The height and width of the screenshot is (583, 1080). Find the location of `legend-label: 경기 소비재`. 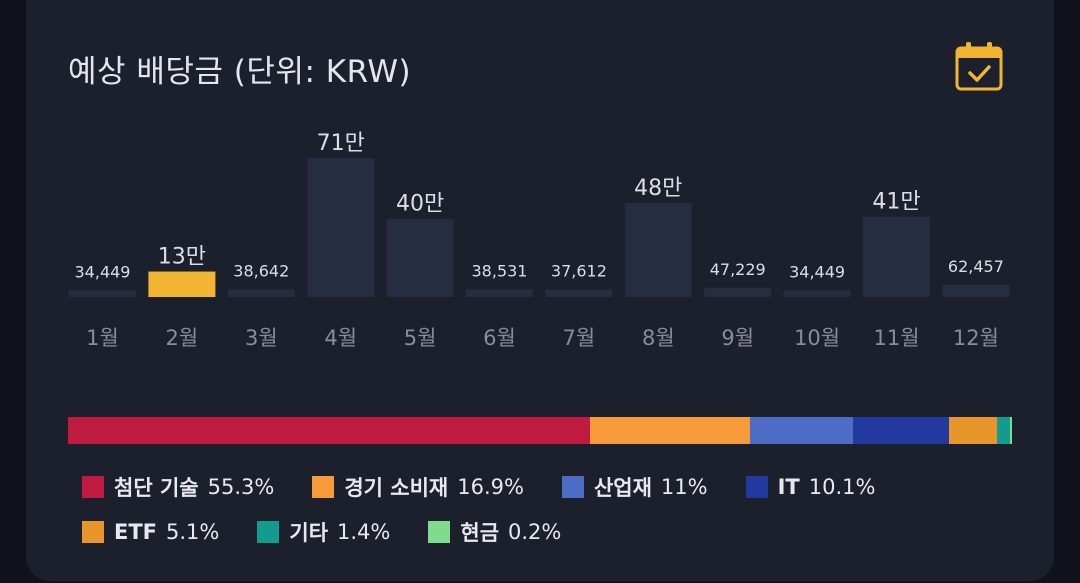

legend-label: 경기 소비재 is located at coordinates (396, 488).